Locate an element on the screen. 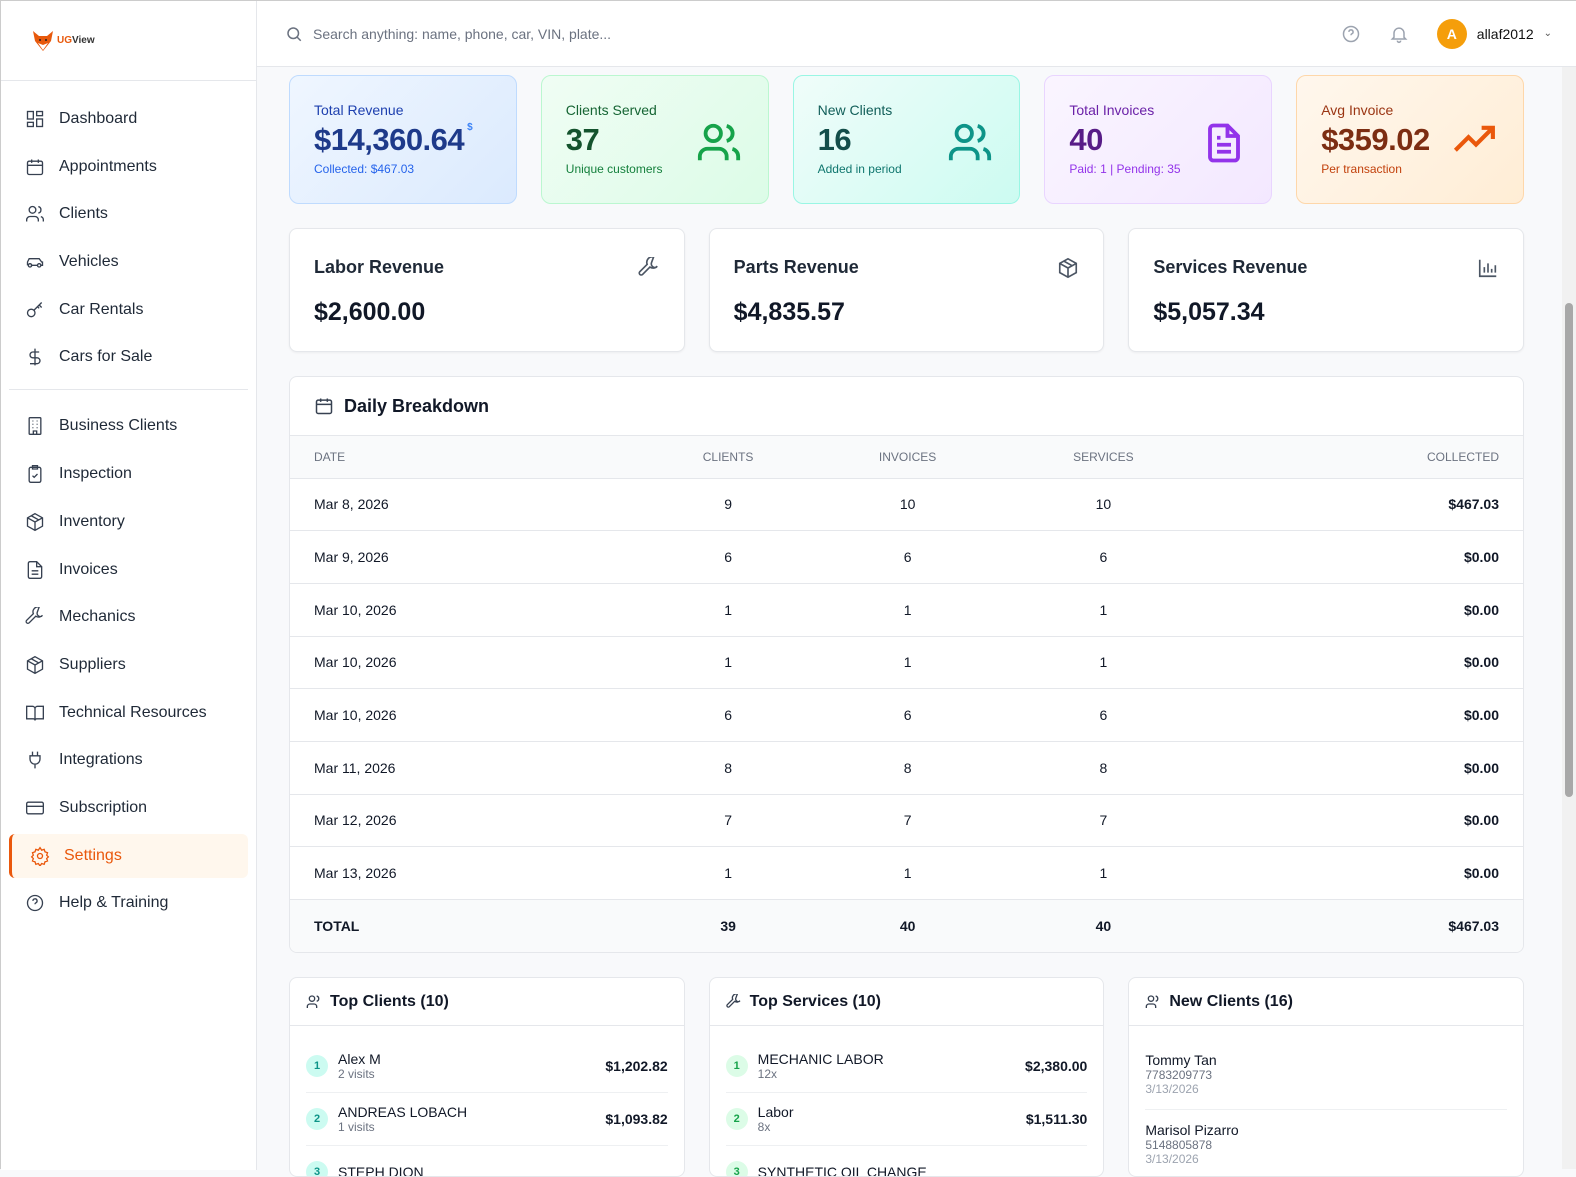 This screenshot has width=1576, height=1177. client-name: Tommy Tan is located at coordinates (1181, 1060).